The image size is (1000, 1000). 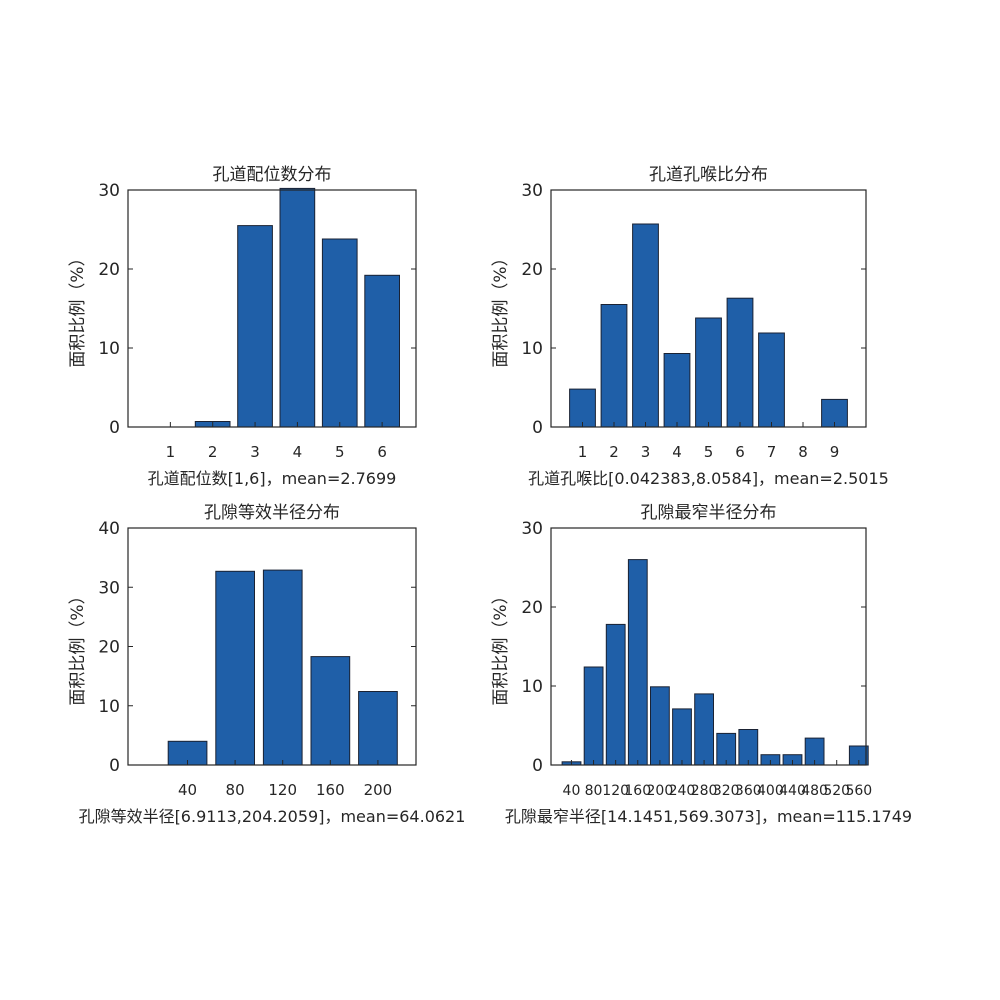 I want to click on y-tick-label: 40, so click(x=109, y=529).